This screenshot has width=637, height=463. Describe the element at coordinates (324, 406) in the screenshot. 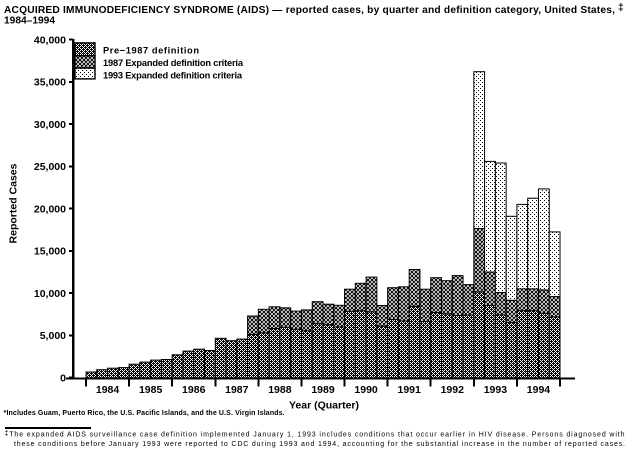

I see `svg-text: Year (Quarter)` at that location.